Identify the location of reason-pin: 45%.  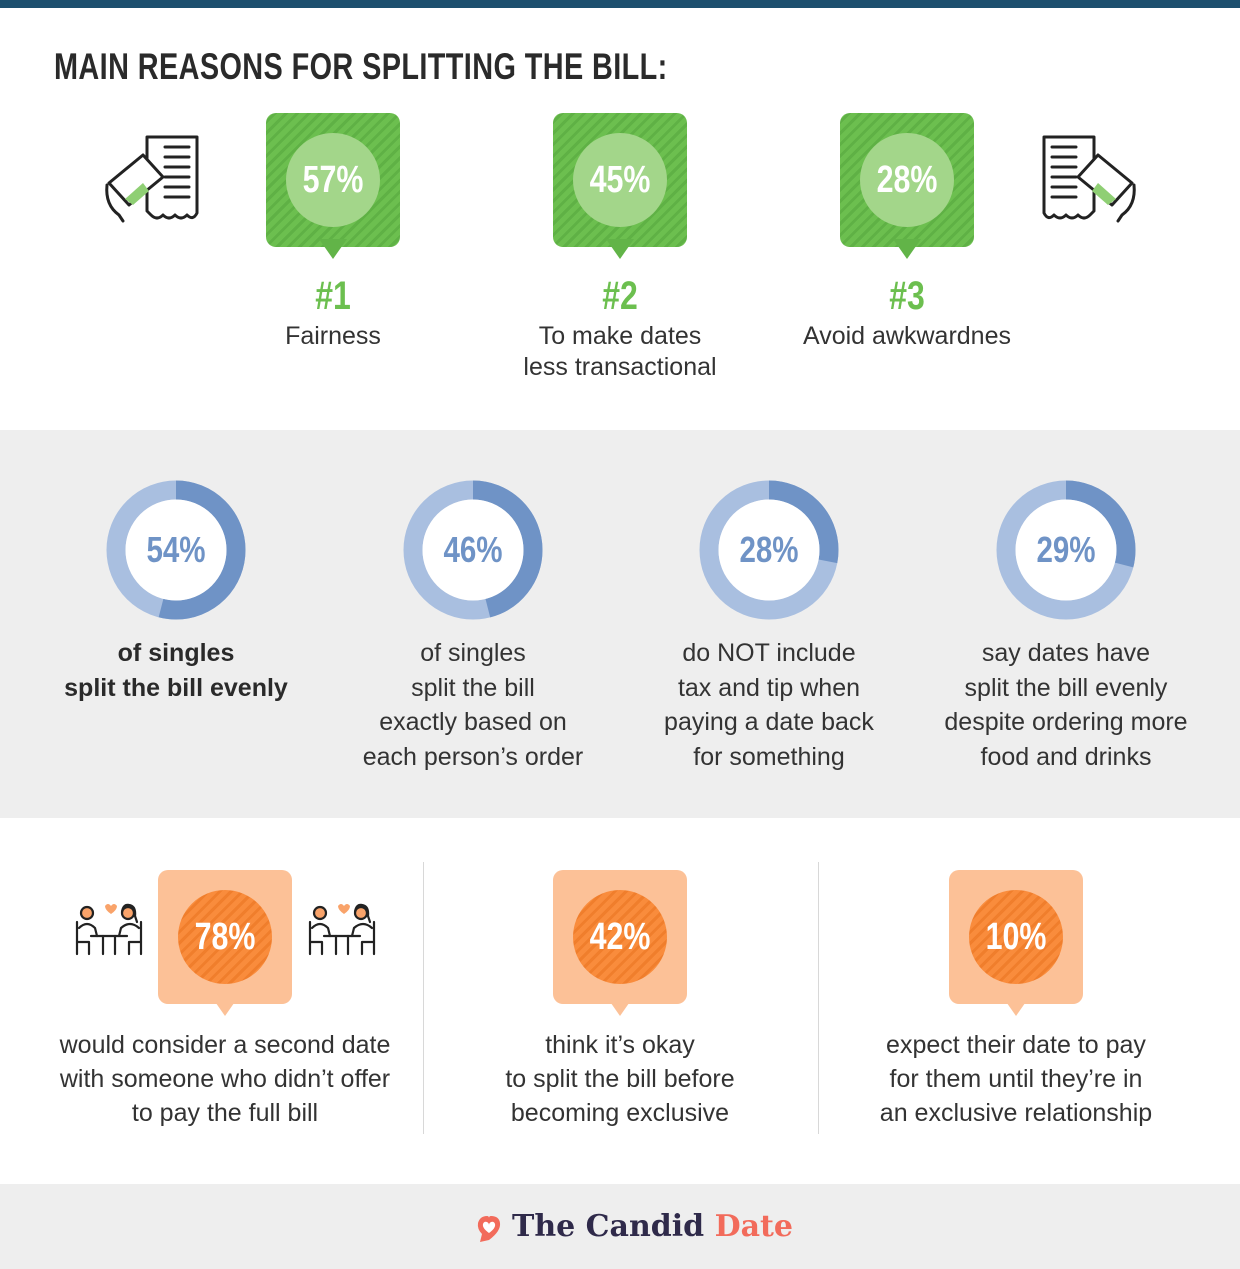
(620, 186).